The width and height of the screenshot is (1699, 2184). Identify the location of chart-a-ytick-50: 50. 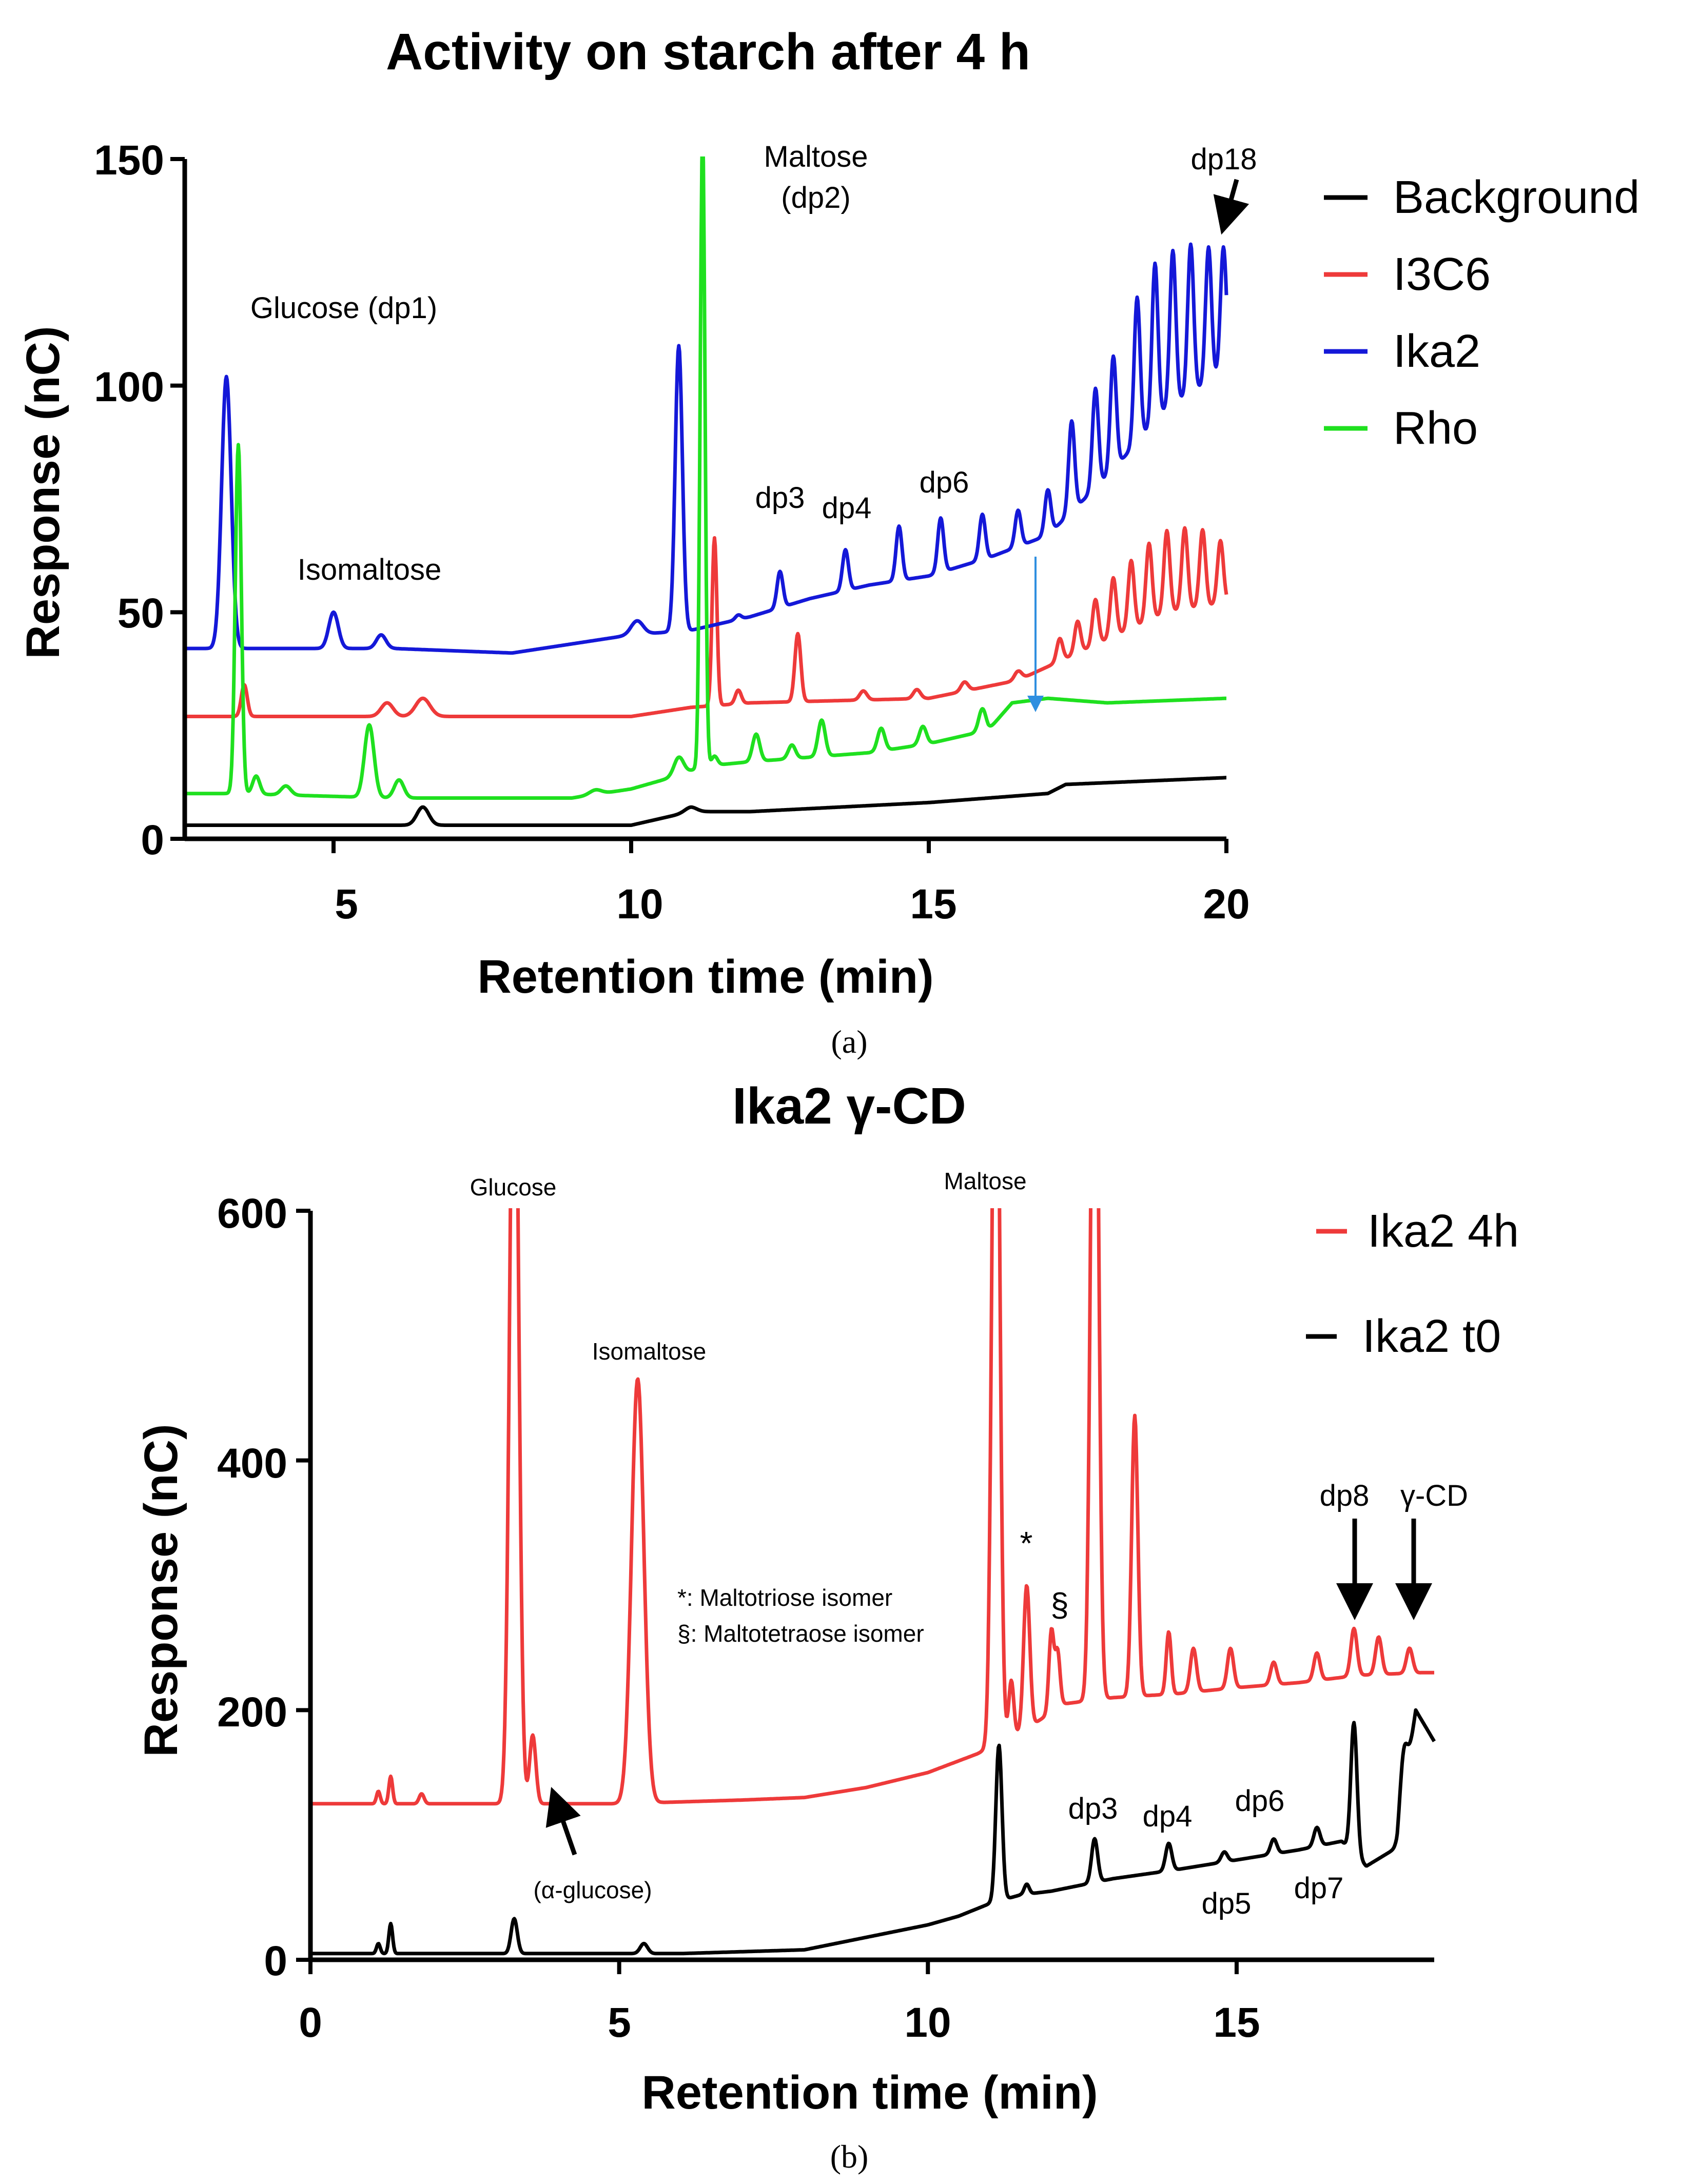
(141, 613).